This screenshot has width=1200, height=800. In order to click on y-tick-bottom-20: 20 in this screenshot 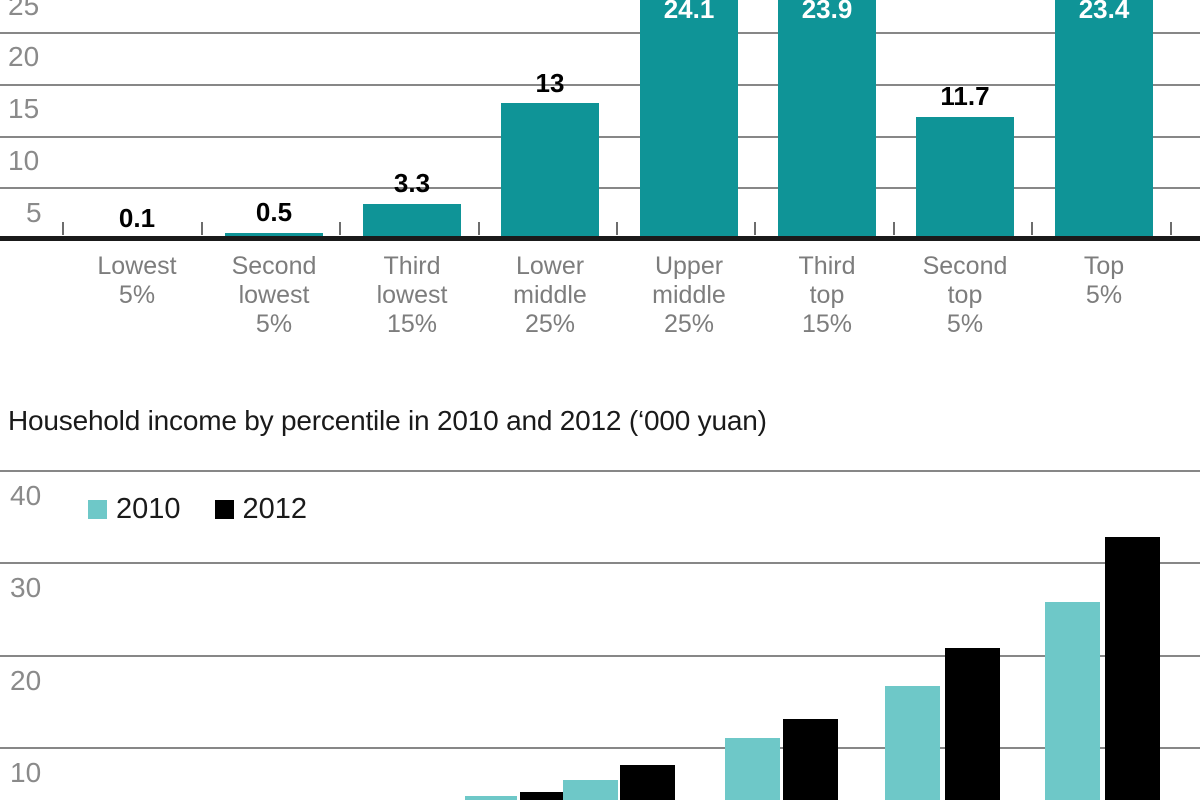, I will do `click(26, 680)`.